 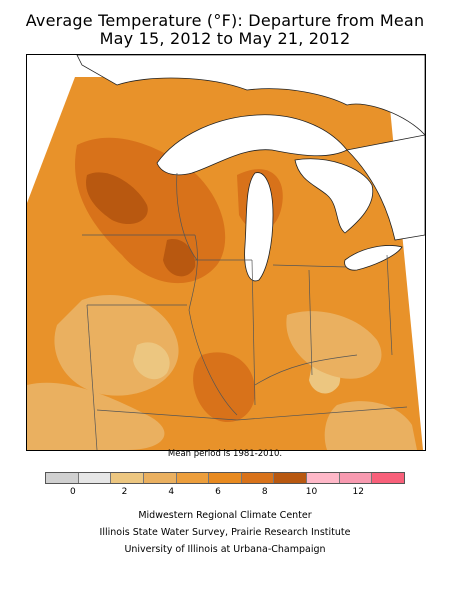 I want to click on color-legend, so click(x=225, y=478).